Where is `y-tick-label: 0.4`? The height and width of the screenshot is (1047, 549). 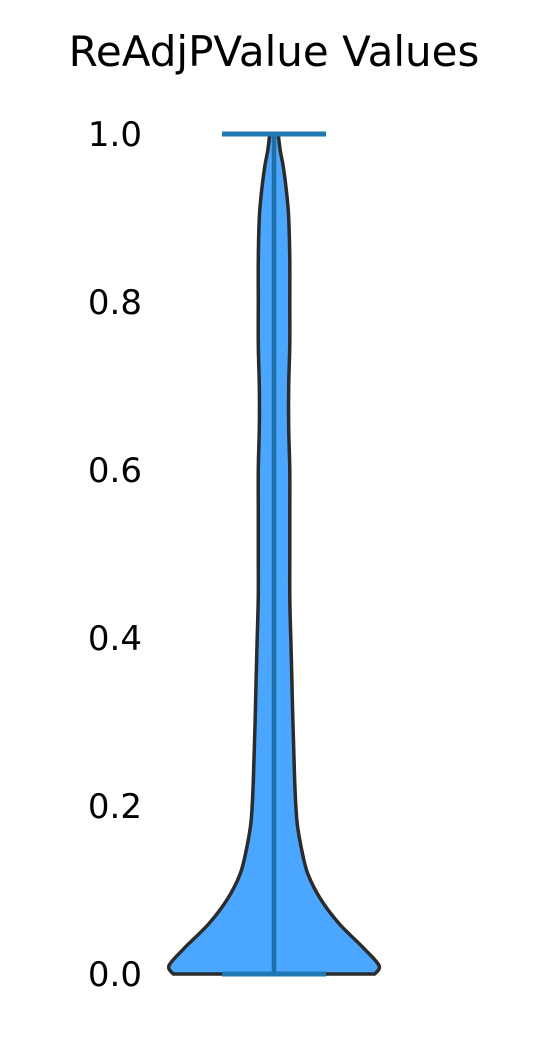 y-tick-label: 0.4 is located at coordinates (115, 639).